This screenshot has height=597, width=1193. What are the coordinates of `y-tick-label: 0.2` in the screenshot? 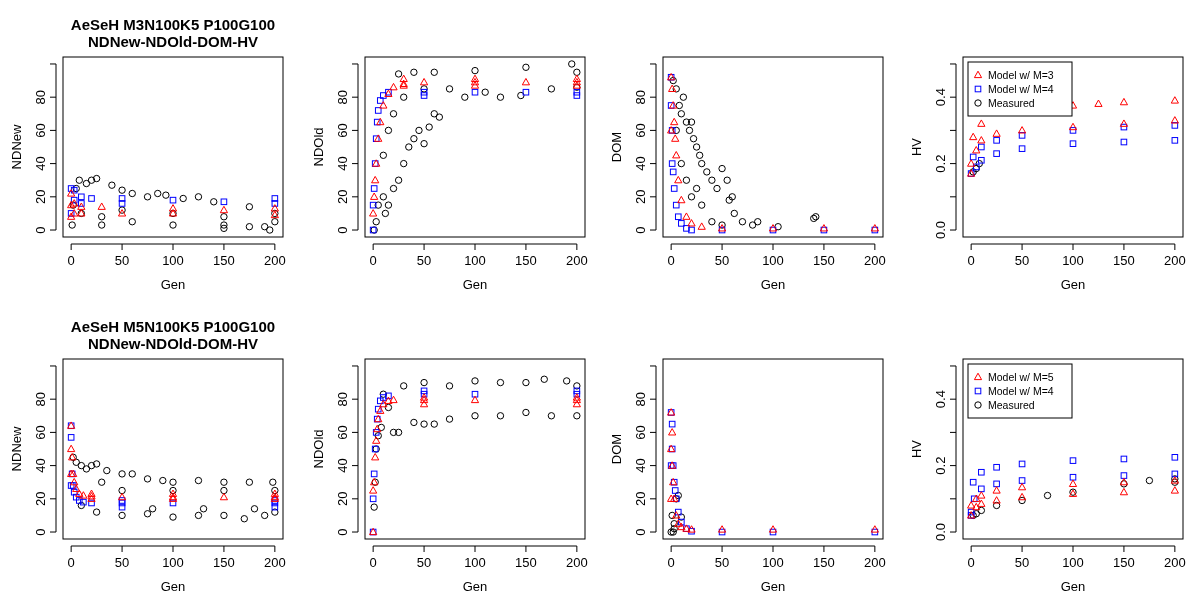 It's located at (940, 163).